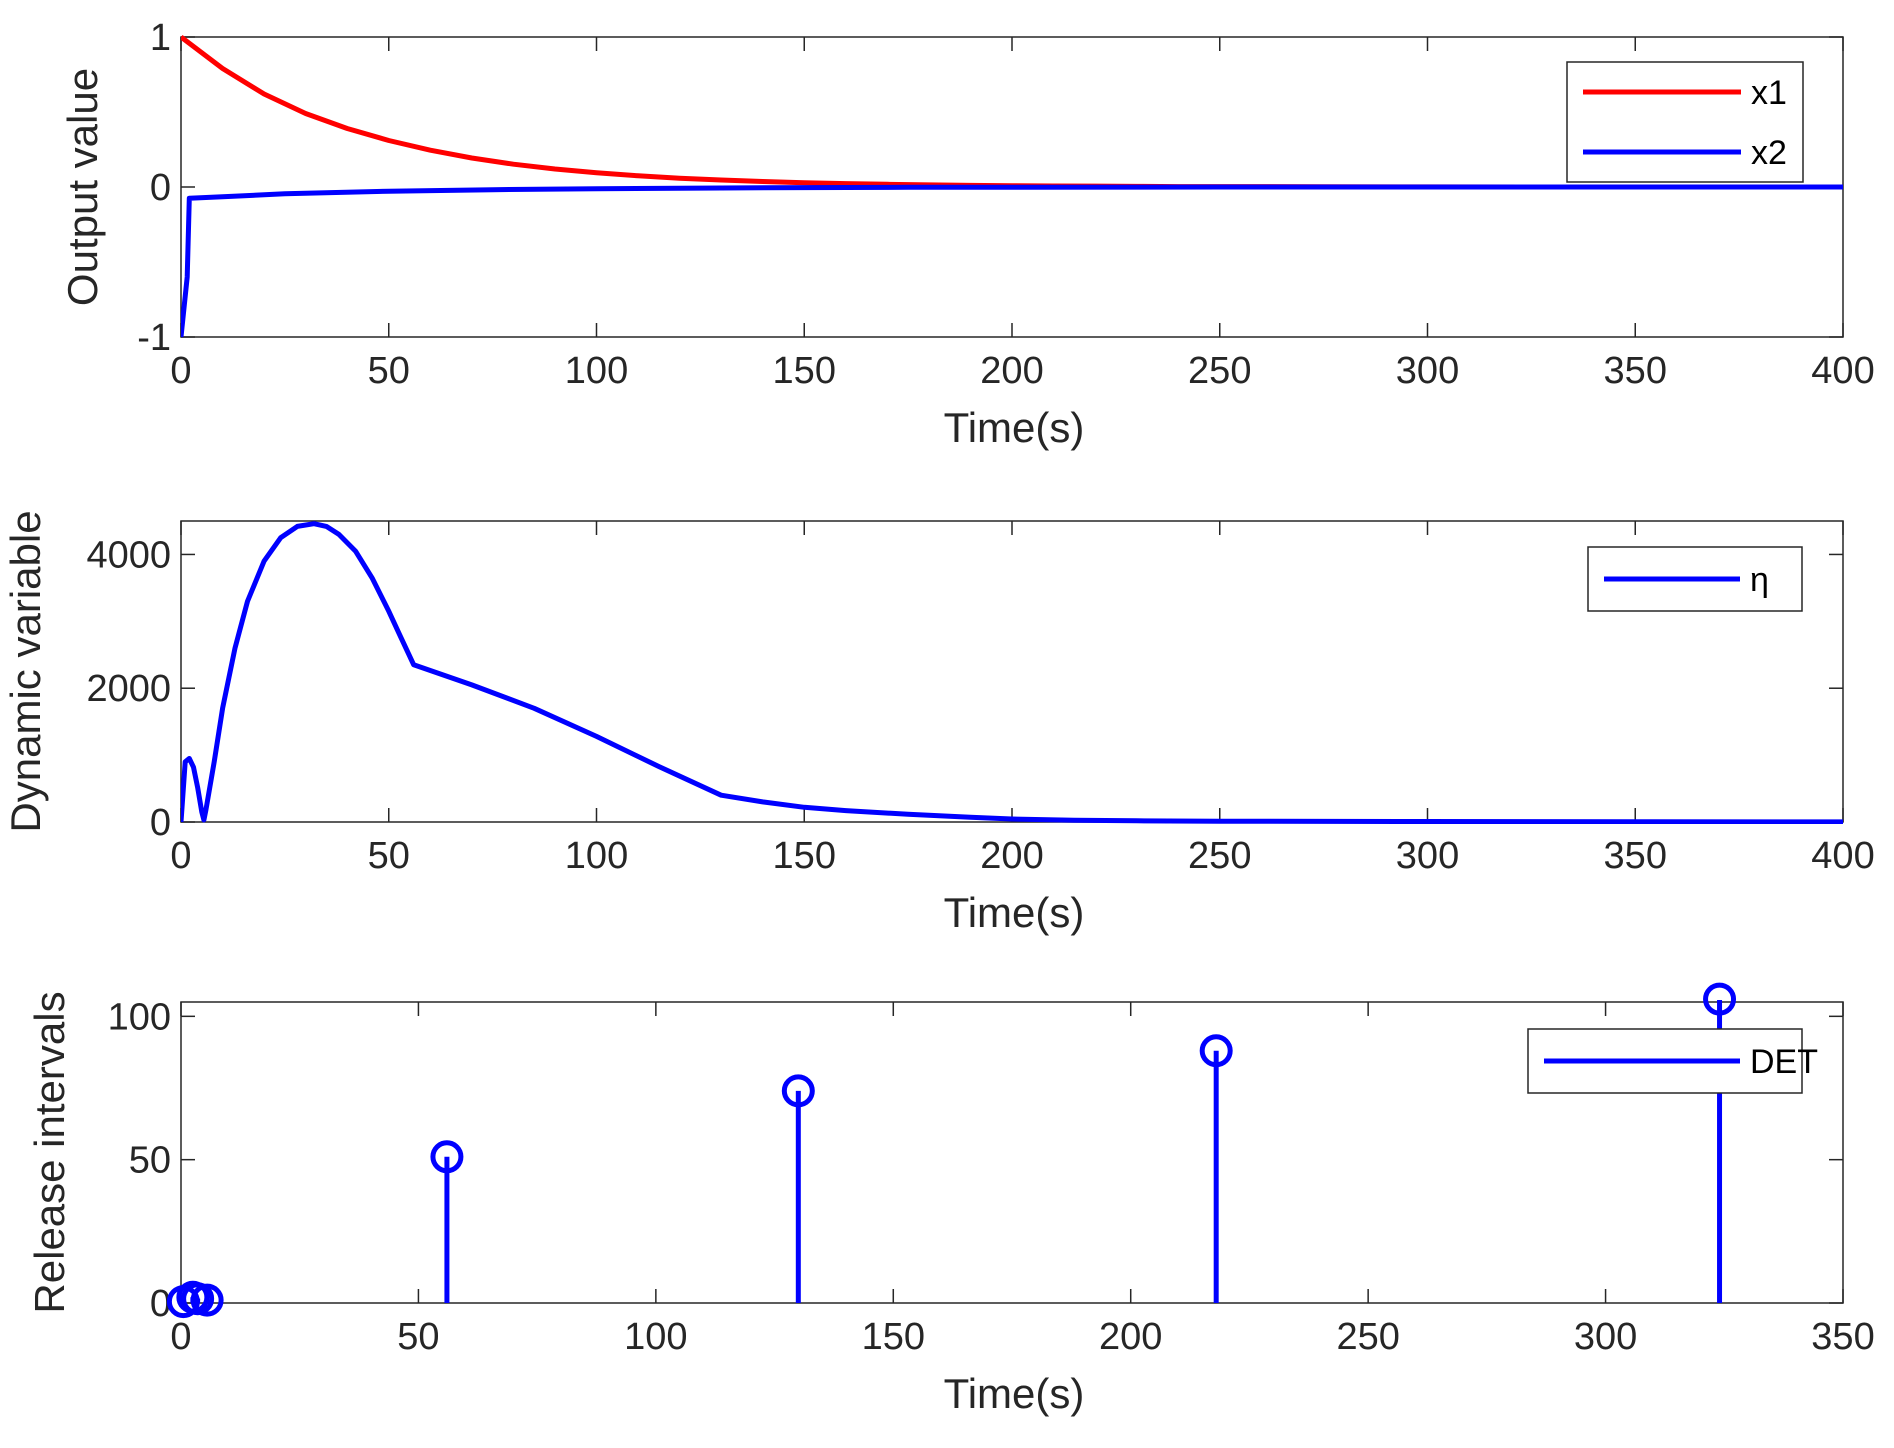 This screenshot has width=1894, height=1448. Describe the element at coordinates (150, 1161) in the screenshot. I see `y-tick-label: 50` at that location.